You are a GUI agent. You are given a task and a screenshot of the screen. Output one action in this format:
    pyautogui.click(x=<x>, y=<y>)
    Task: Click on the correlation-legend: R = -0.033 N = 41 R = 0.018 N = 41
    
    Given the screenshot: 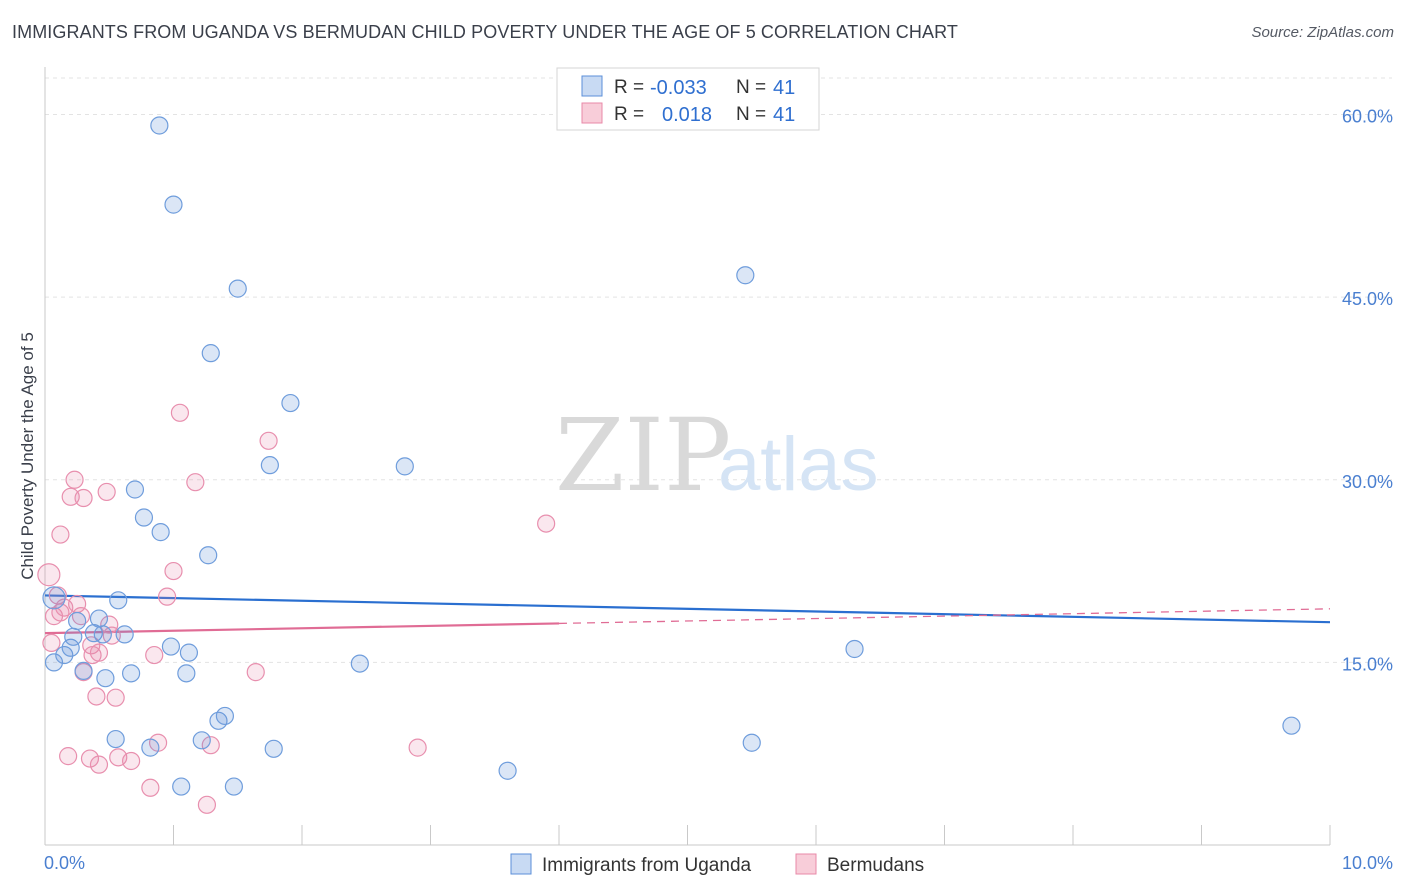 What is the action you would take?
    pyautogui.click(x=688, y=99)
    